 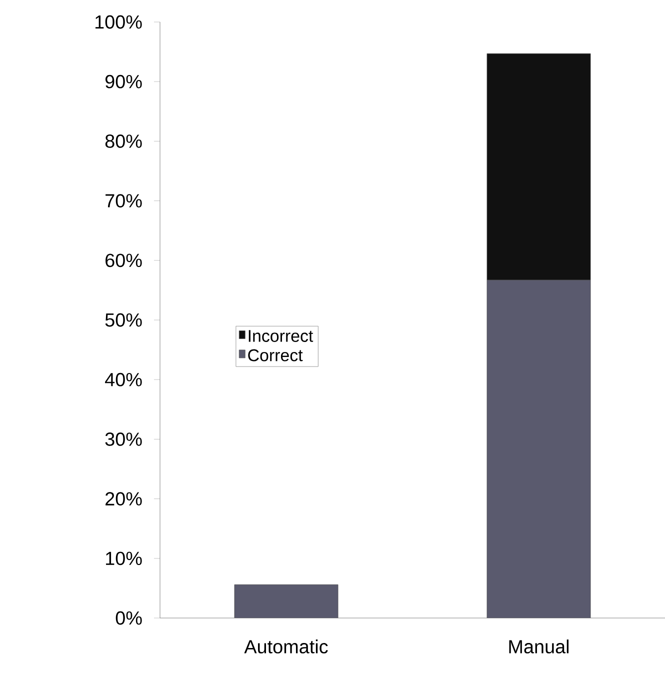 What do you see at coordinates (539, 647) in the screenshot?
I see `x-tick-label: Manual` at bounding box center [539, 647].